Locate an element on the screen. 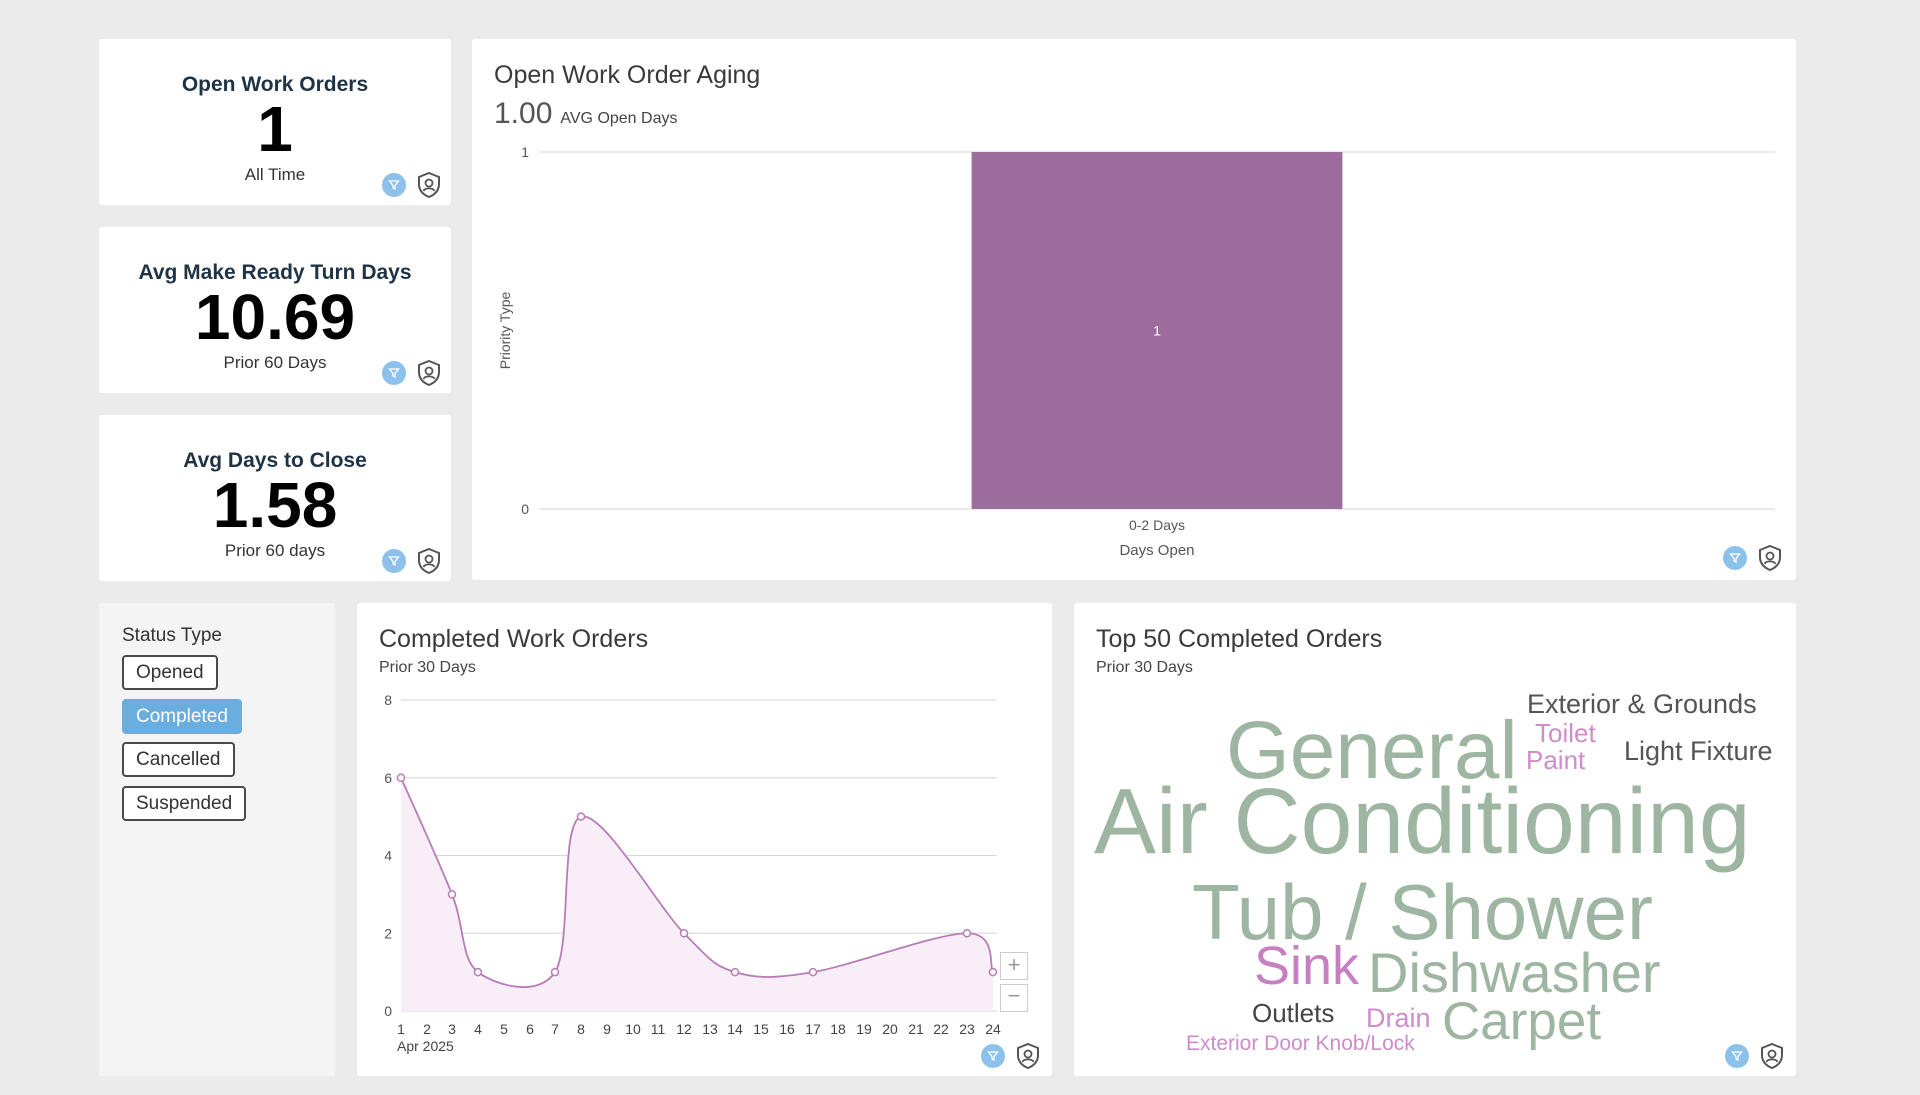 This screenshot has height=1095, width=1920. panel-title: Completed Work Orders is located at coordinates (514, 639).